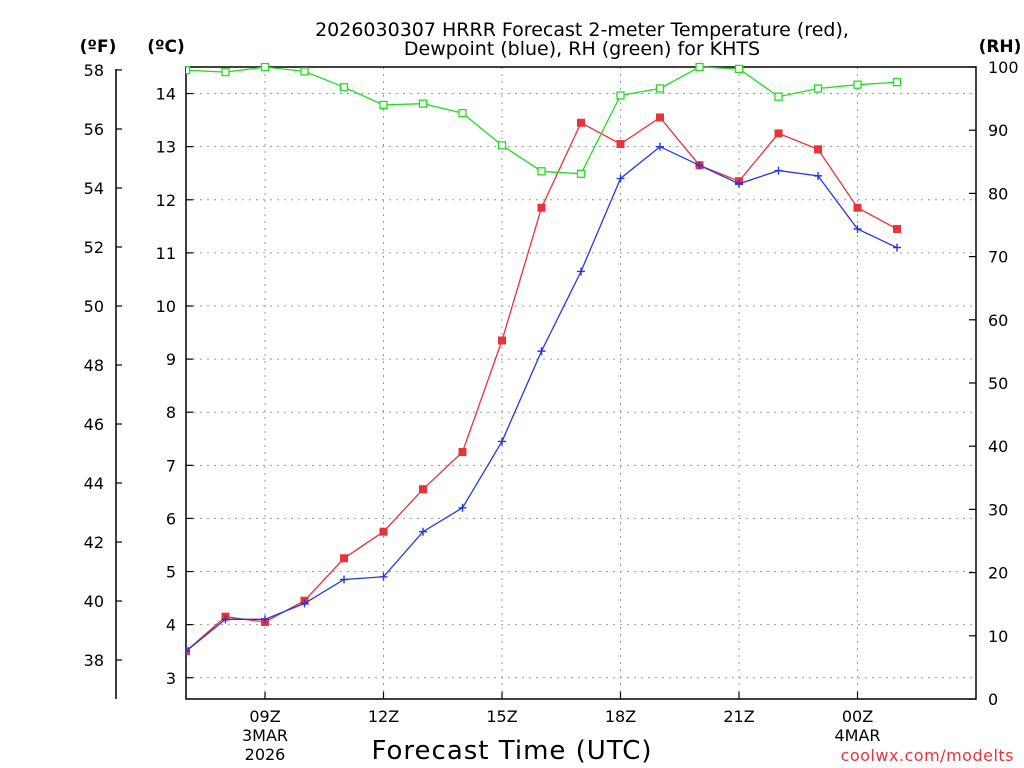 The image size is (1024, 768). I want to click on fahrenheit-tick-label: 46, so click(94, 424).